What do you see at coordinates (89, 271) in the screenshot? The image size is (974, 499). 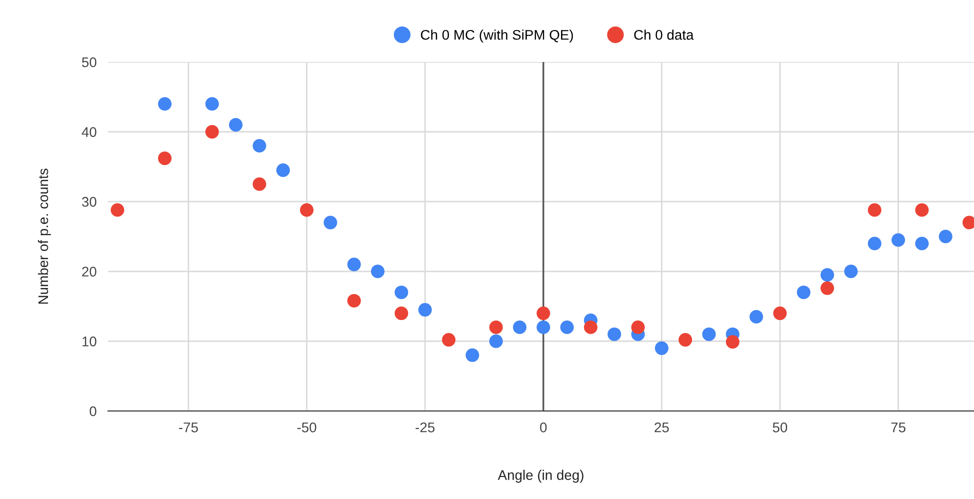 I see `y-tick-label: 20` at bounding box center [89, 271].